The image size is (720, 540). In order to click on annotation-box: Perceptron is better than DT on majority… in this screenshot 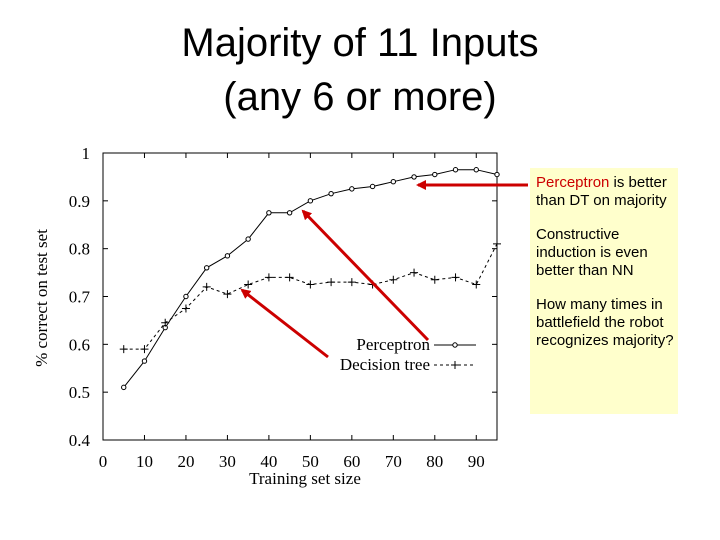, I will do `click(604, 291)`.